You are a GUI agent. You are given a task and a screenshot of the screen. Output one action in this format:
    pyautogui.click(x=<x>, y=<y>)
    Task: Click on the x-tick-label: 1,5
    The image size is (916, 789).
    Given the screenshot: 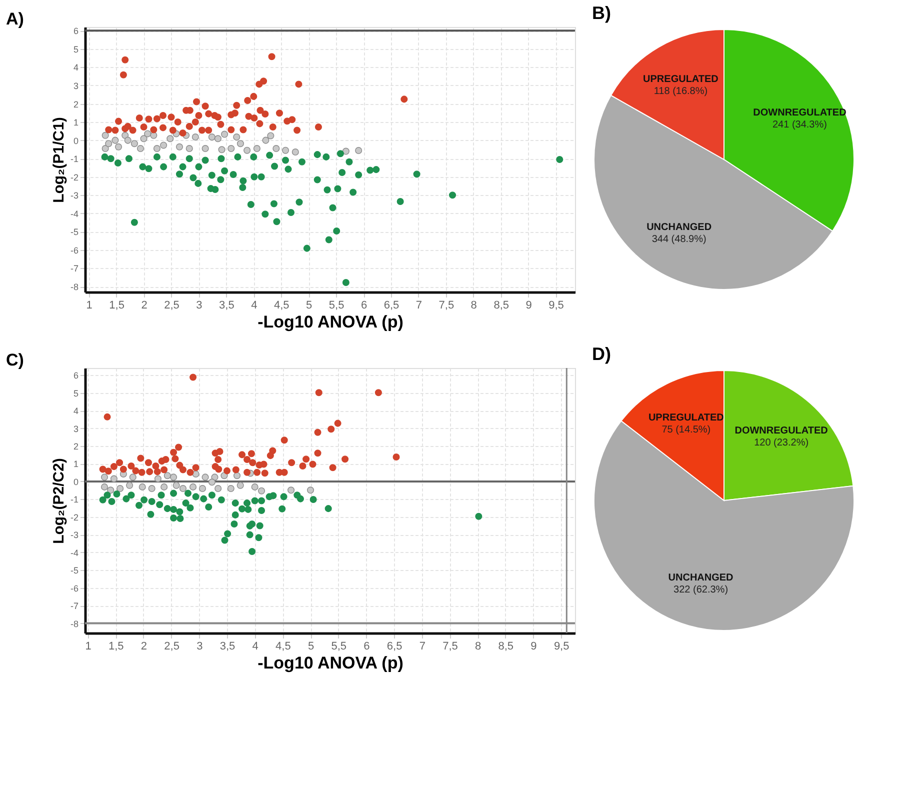 What is the action you would take?
    pyautogui.click(x=116, y=306)
    